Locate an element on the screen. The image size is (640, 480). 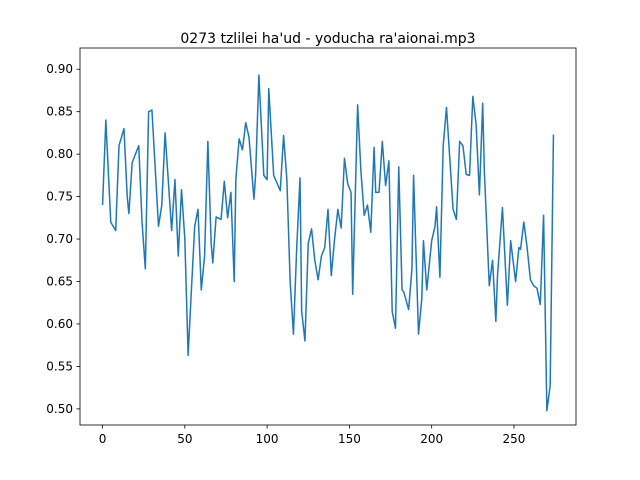
y-tick-label: 0.70 is located at coordinates (59, 239).